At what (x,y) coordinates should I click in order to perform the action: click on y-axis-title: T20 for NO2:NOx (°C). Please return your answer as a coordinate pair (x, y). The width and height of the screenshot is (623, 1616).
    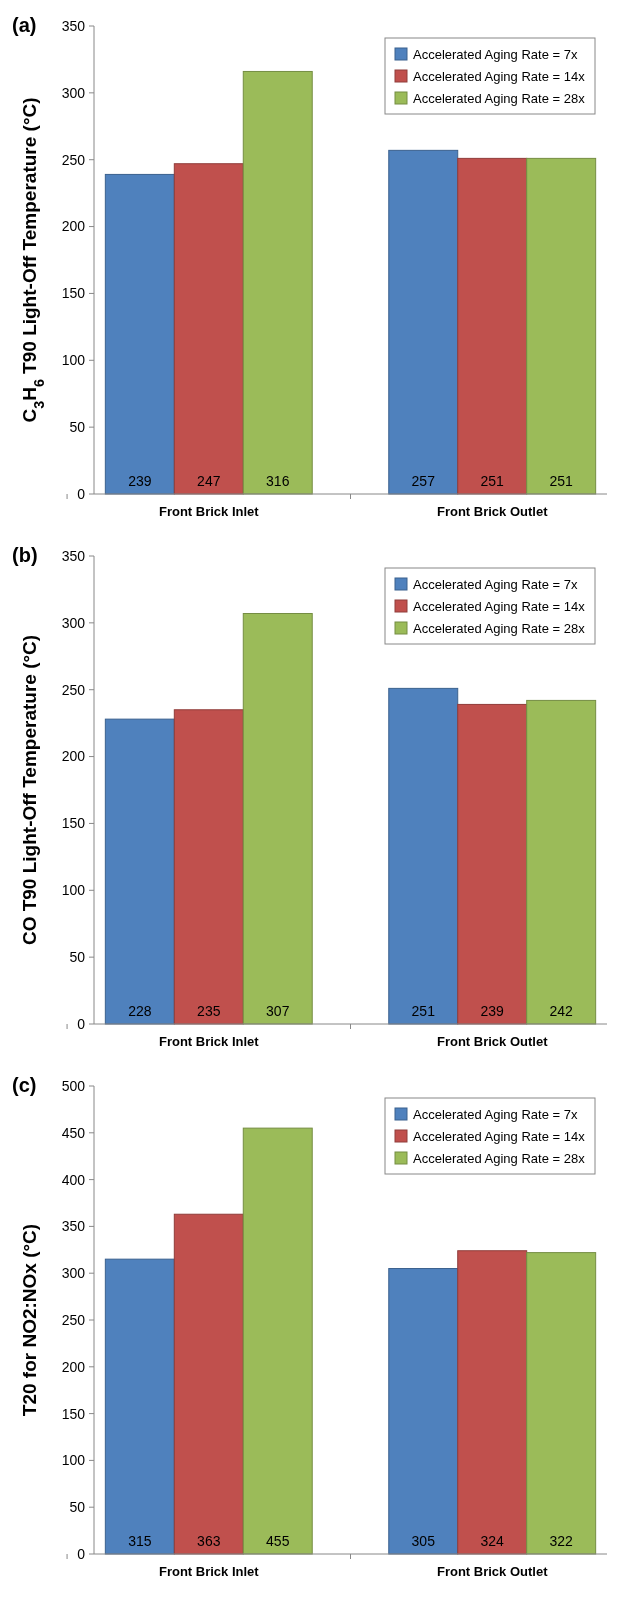
    Looking at the image, I should click on (29, 1320).